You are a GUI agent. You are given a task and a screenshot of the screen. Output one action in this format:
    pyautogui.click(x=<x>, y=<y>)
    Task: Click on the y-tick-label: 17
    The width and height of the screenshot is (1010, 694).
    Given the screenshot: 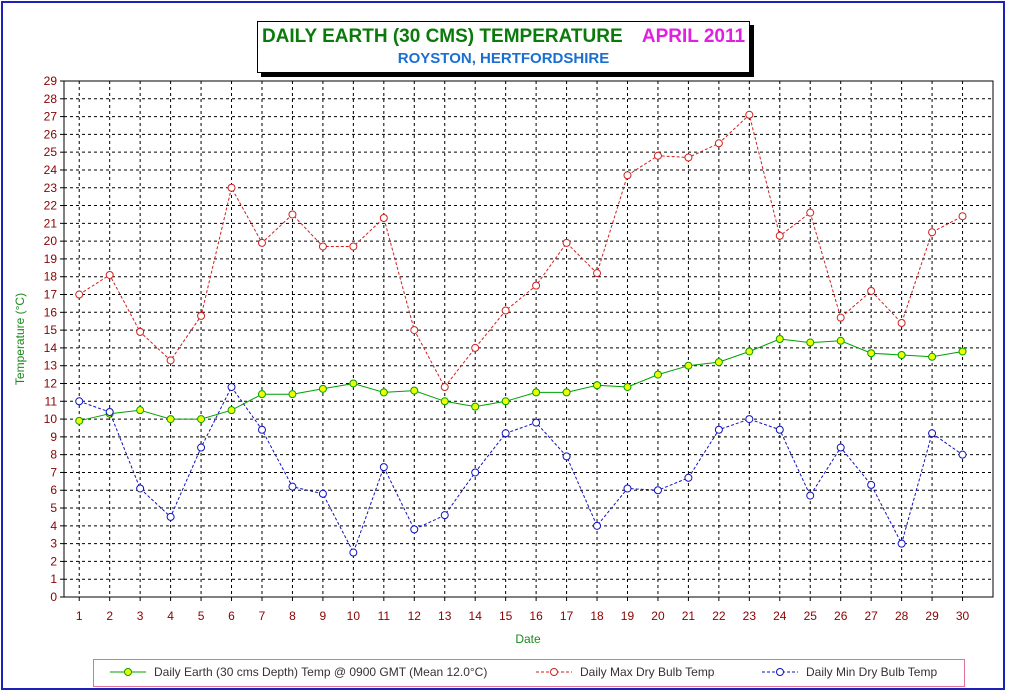 What is the action you would take?
    pyautogui.click(x=51, y=295)
    